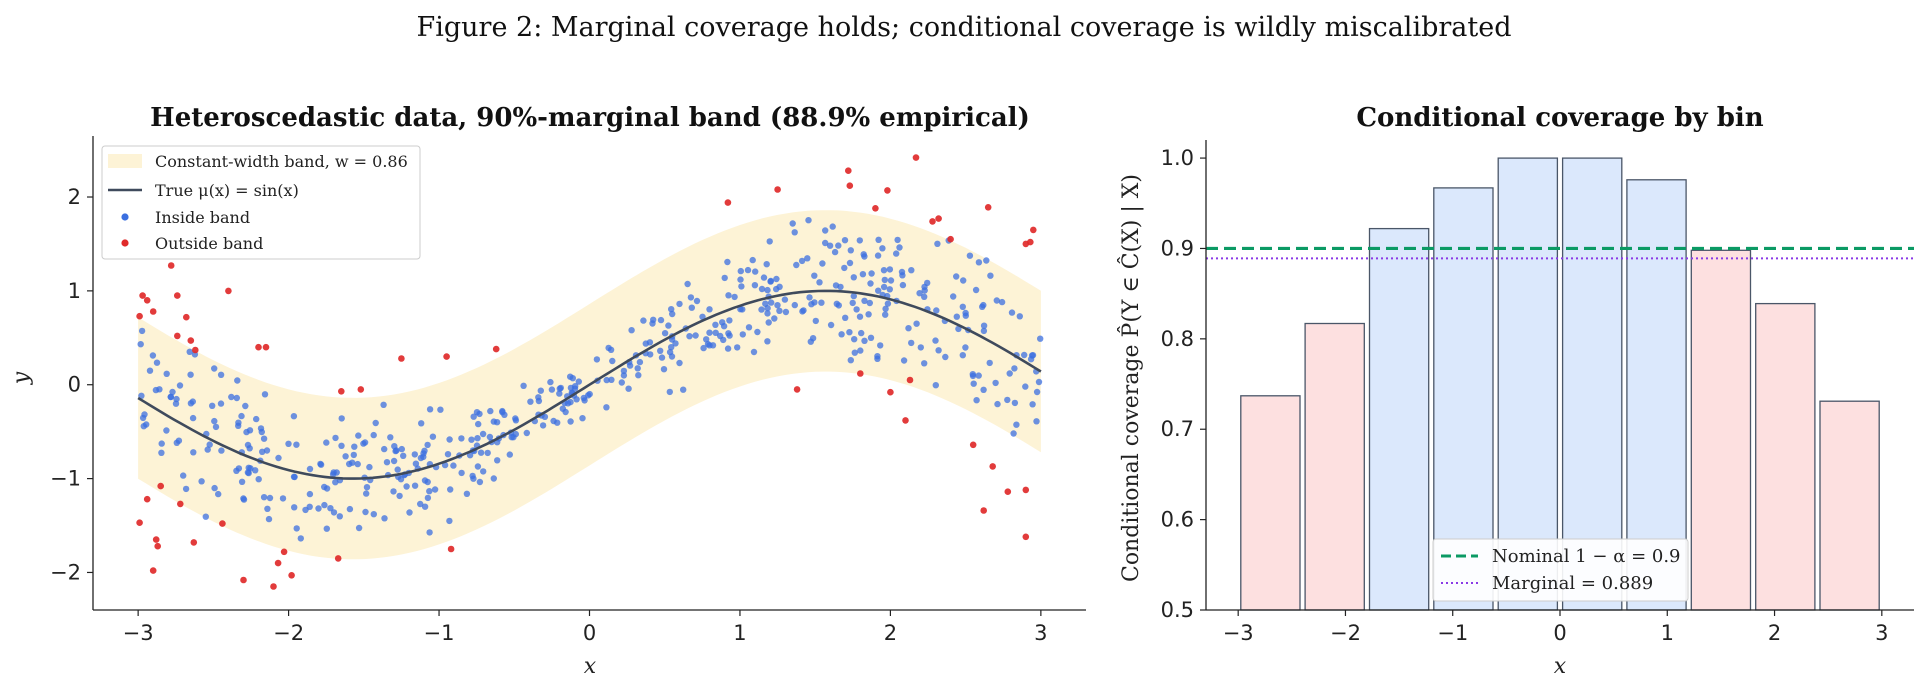 This screenshot has height=691, width=1928. I want to click on y-tick-label: 0.7, so click(1177, 429).